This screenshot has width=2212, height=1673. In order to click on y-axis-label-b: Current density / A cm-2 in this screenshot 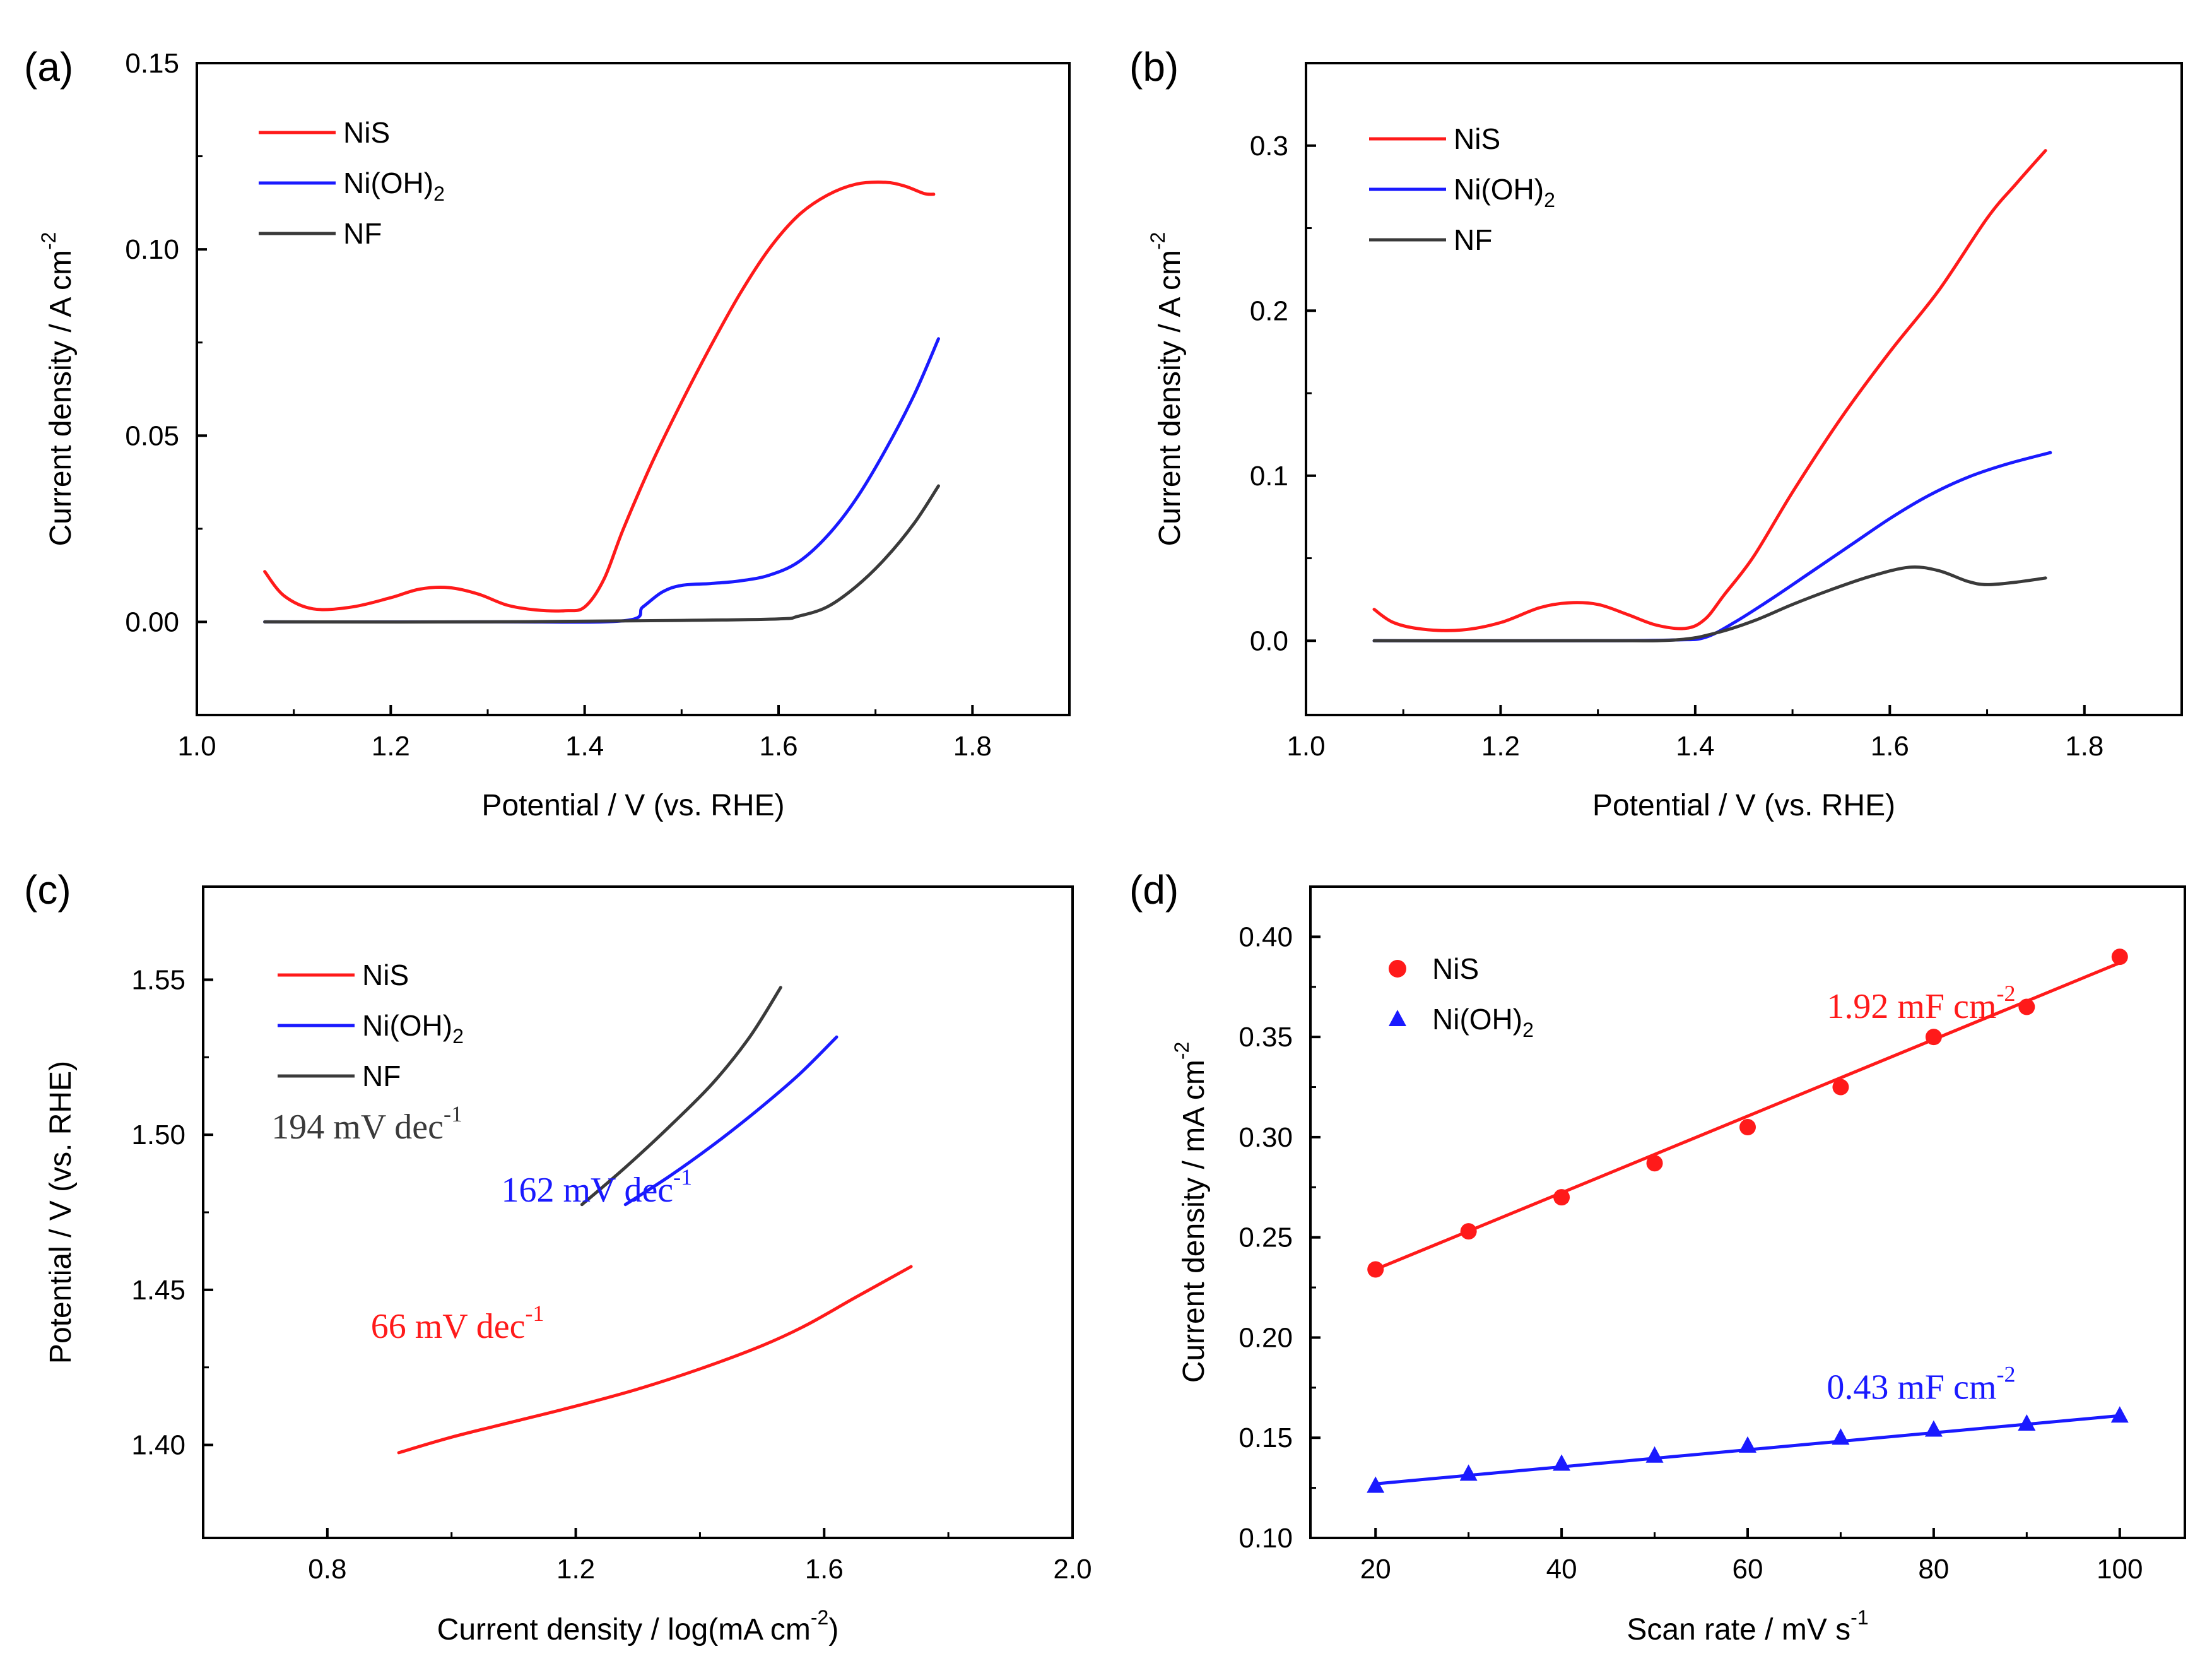, I will do `click(1166, 389)`.